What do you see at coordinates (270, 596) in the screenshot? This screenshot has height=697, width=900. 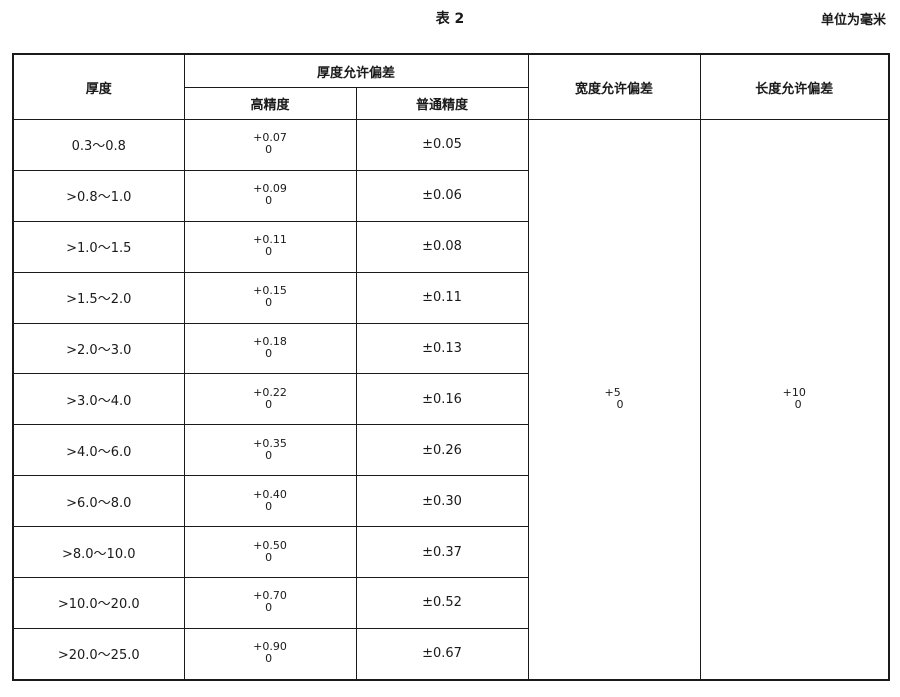 I see `upper-deviation: +0.70` at bounding box center [270, 596].